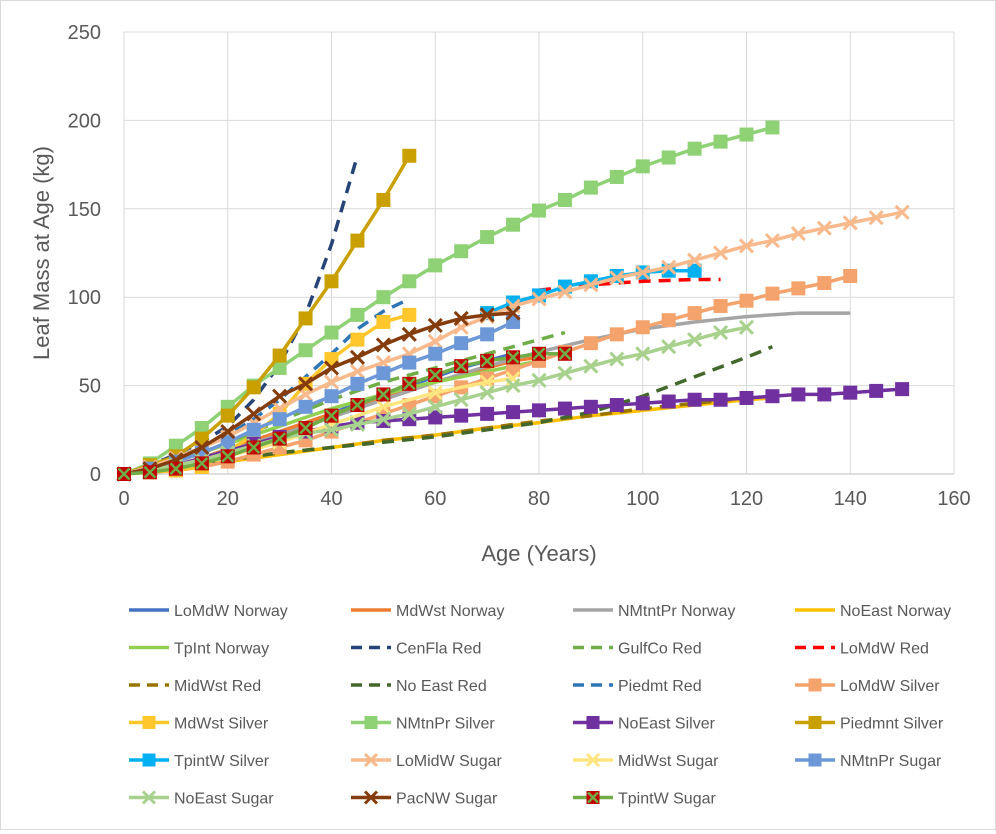 The image size is (996, 834). I want to click on legend-entry-mdwst-norway: MdWst Norway, so click(427, 611).